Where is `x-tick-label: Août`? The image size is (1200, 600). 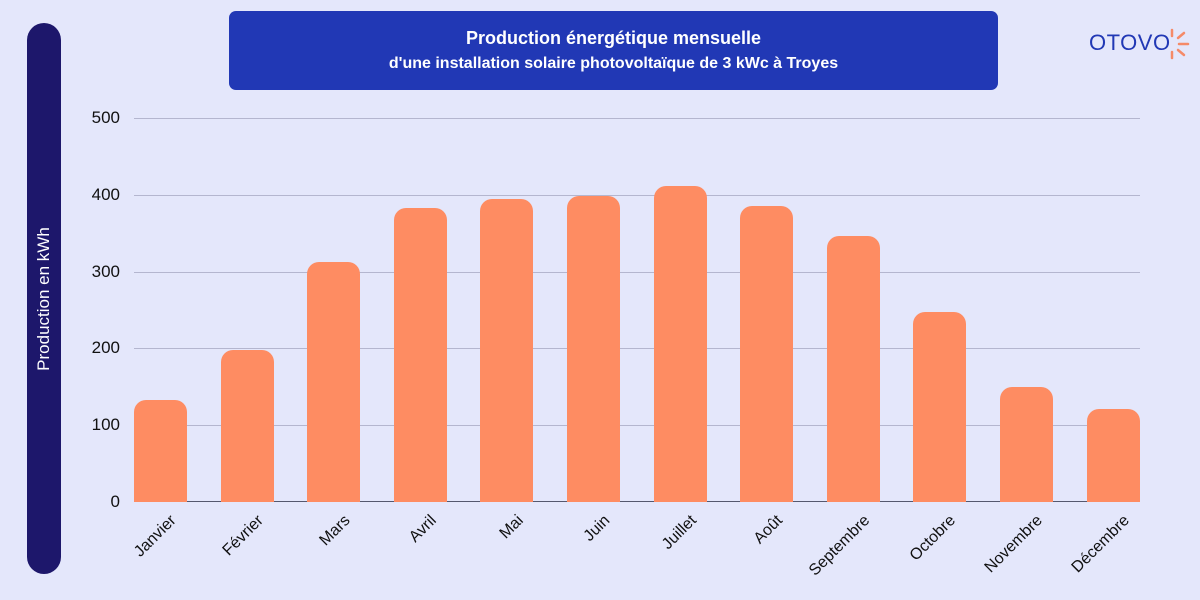 x-tick-label: Août is located at coordinates (768, 530).